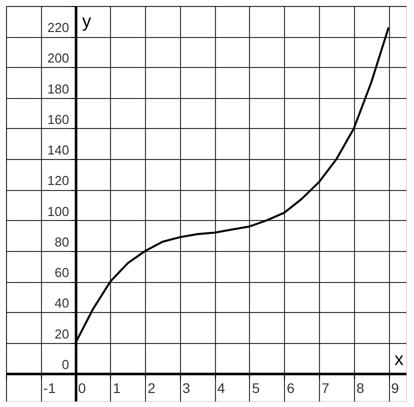 Image resolution: width=414 pixels, height=407 pixels. Describe the element at coordinates (290, 388) in the screenshot. I see `x-tick-label: 6` at that location.